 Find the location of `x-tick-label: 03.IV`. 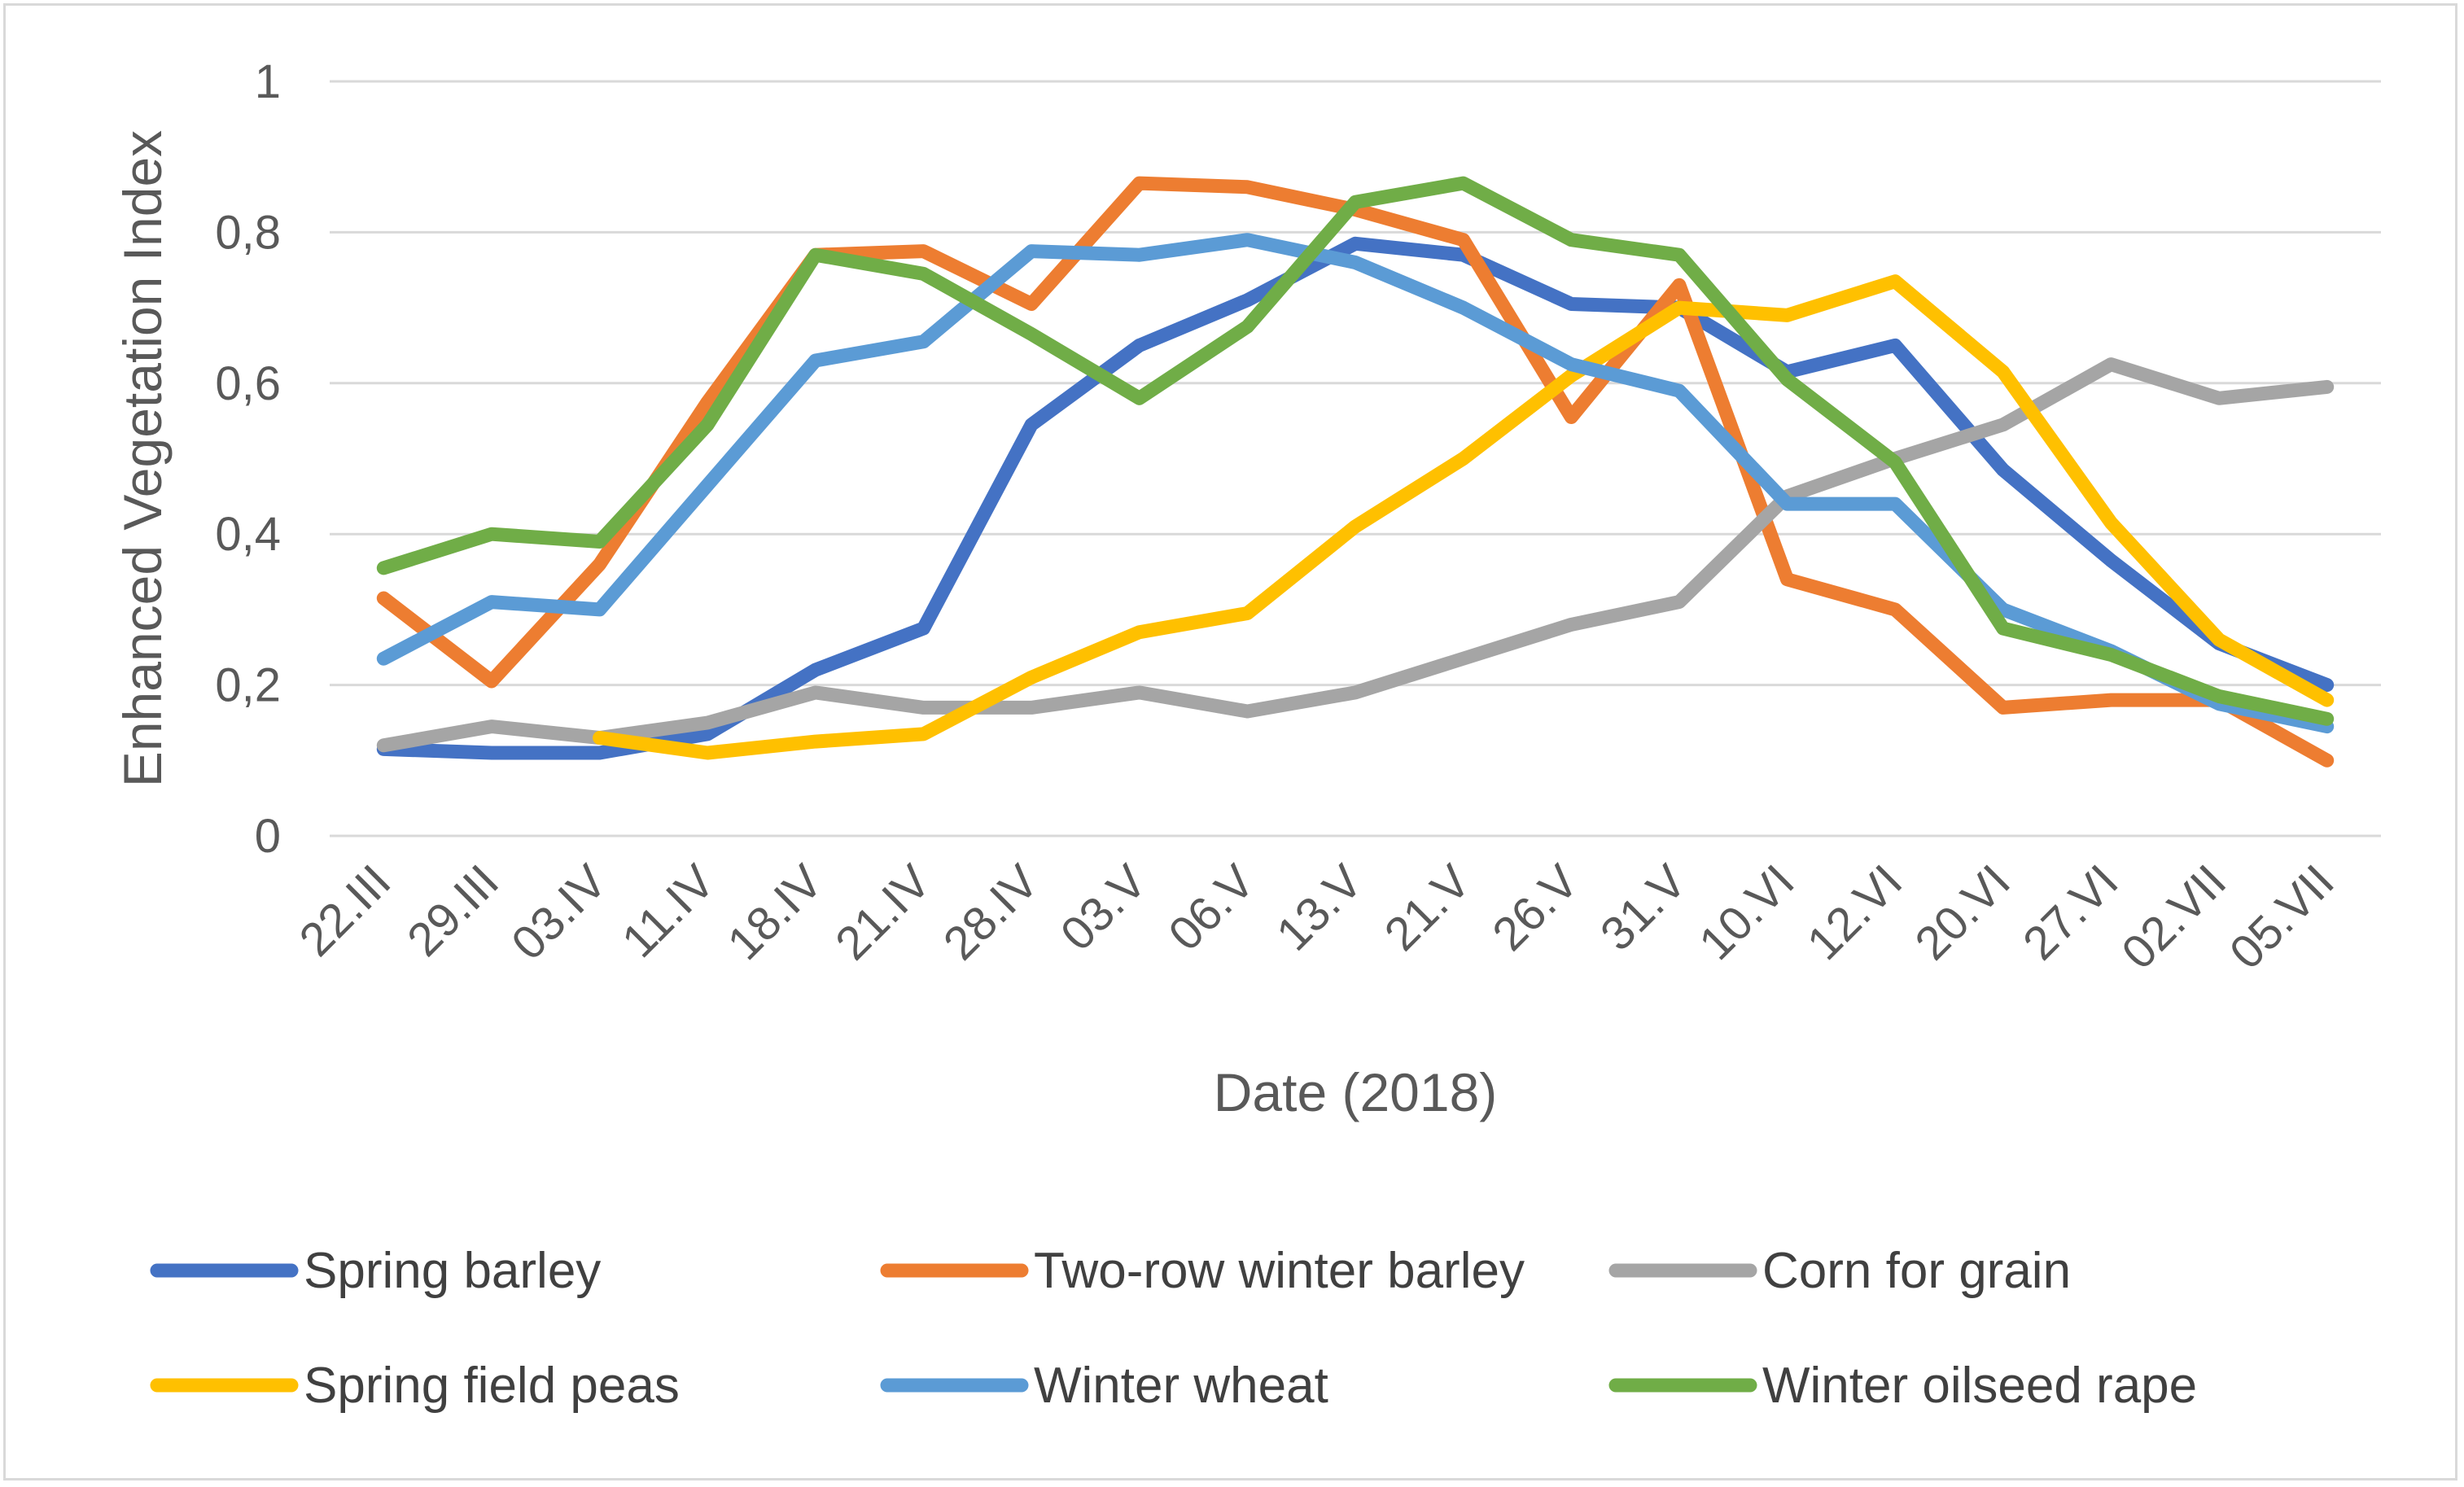

x-tick-label: 03.IV is located at coordinates (559, 912).